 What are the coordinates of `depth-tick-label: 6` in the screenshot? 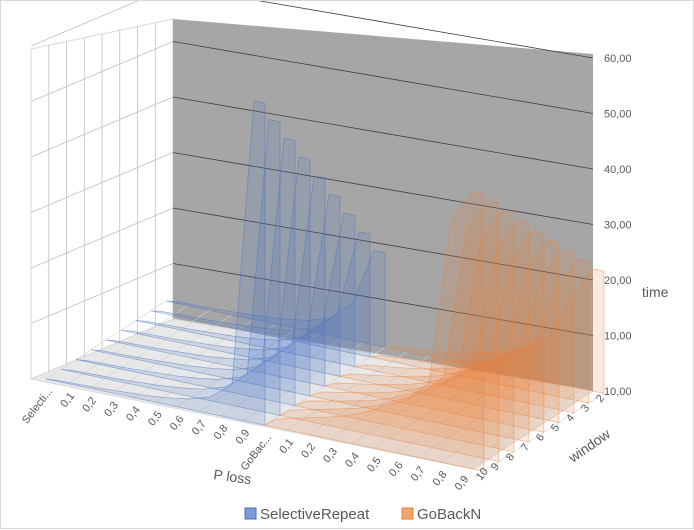 It's located at (540, 438).